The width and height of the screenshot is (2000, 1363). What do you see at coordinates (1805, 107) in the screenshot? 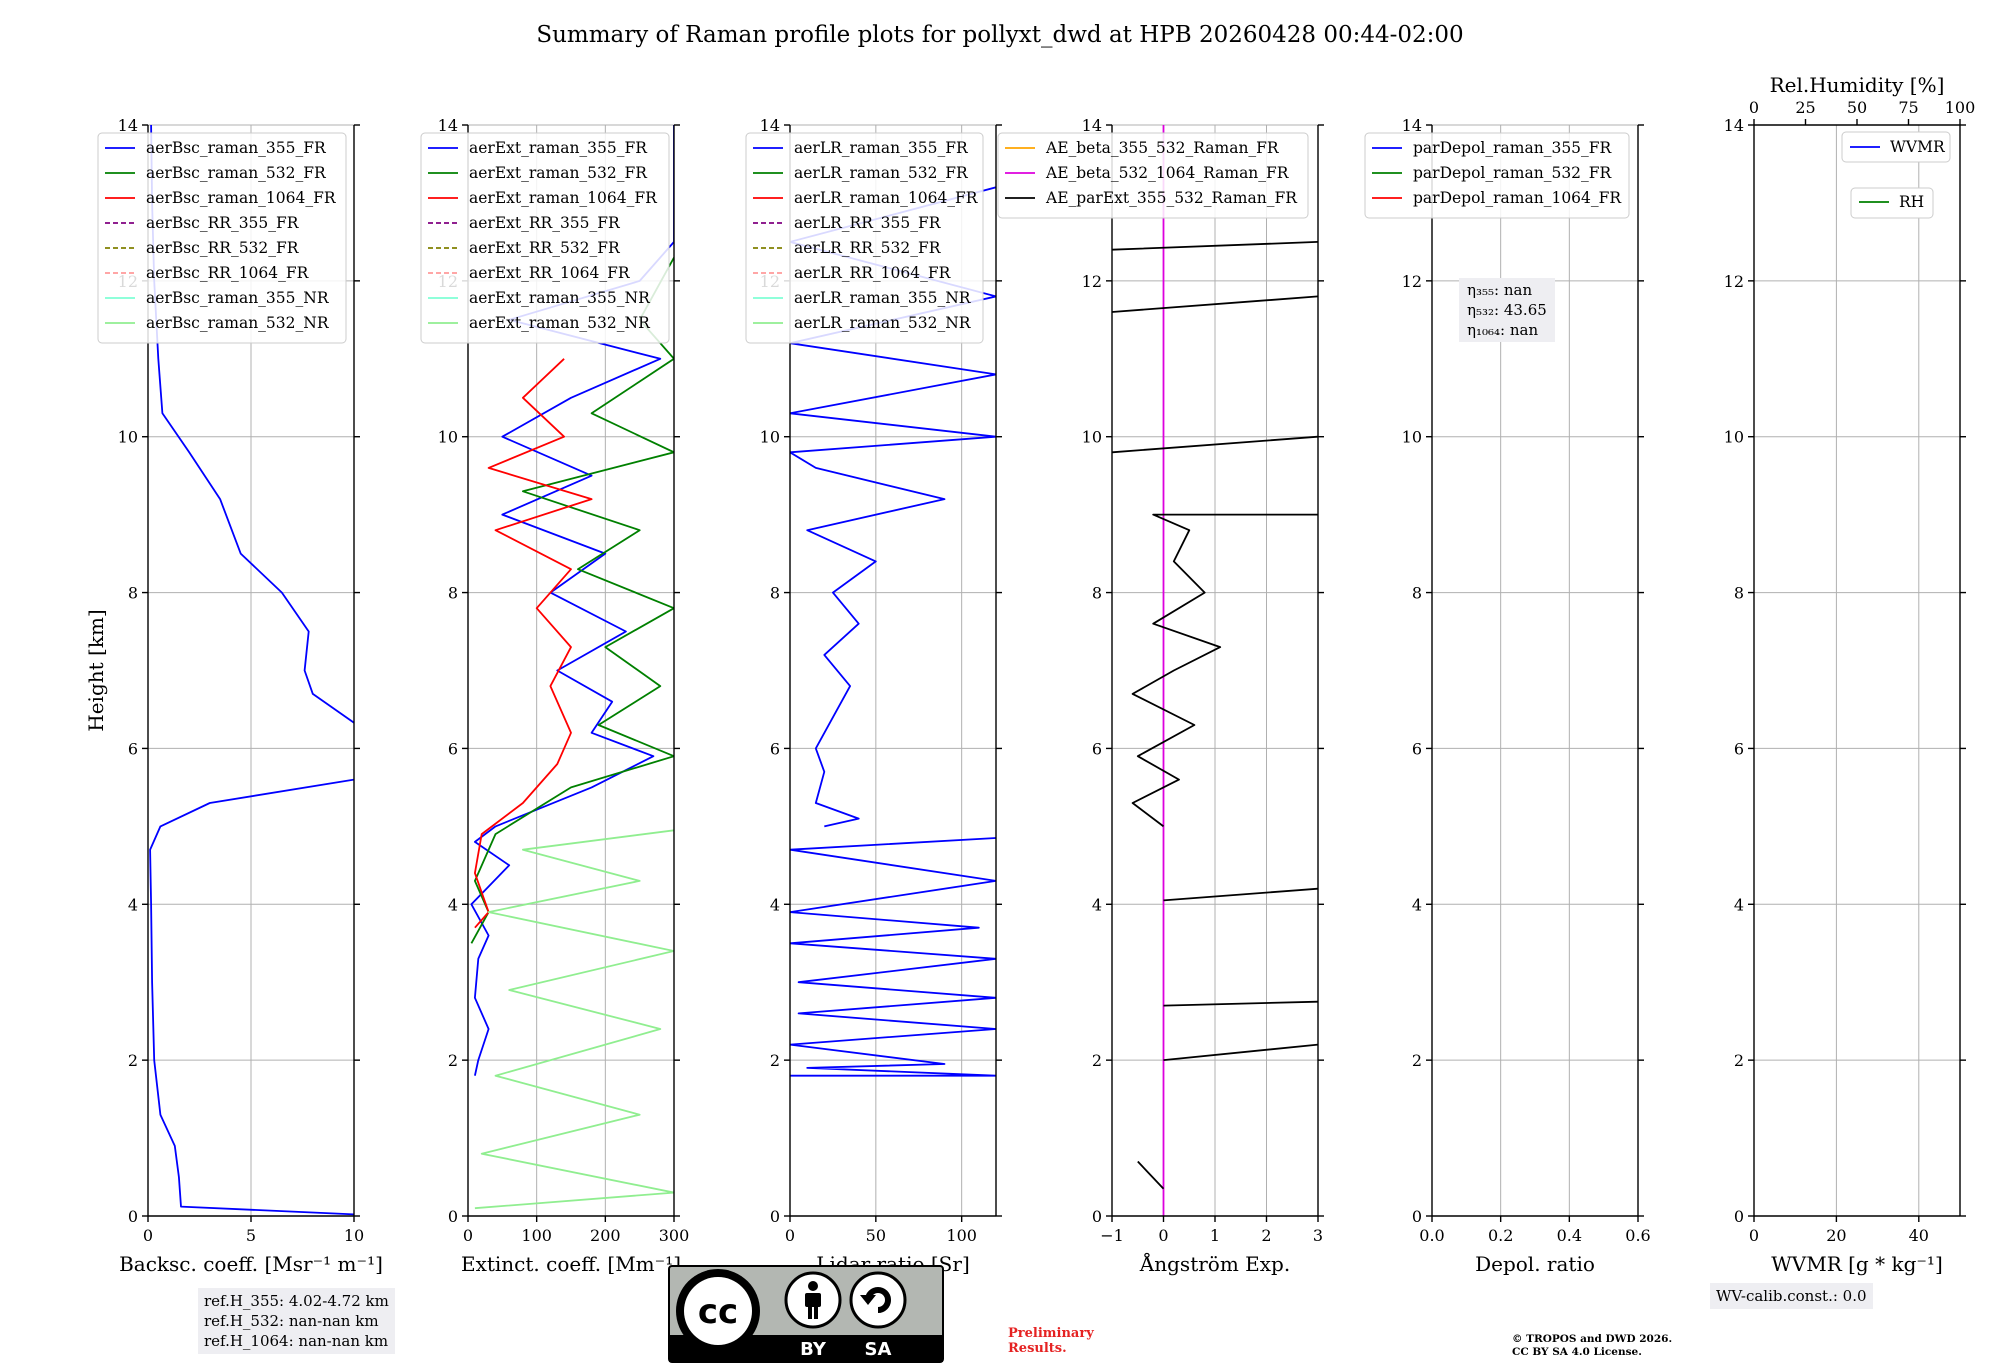
I see `top-x-tick-label: 25` at bounding box center [1805, 107].